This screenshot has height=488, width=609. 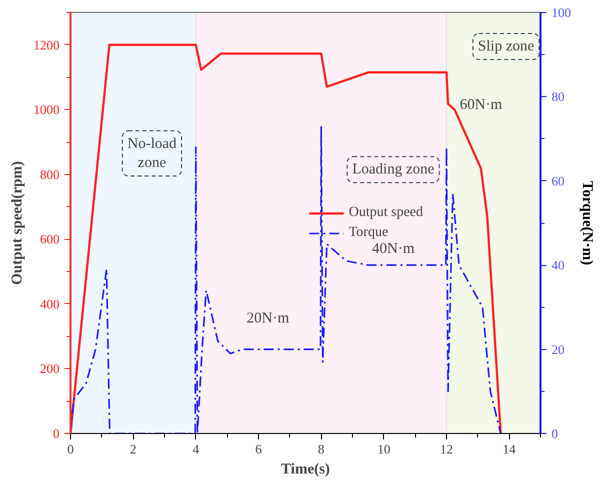 What do you see at coordinates (587, 223) in the screenshot?
I see `y2-axis-title: Torque(N·m)` at bounding box center [587, 223].